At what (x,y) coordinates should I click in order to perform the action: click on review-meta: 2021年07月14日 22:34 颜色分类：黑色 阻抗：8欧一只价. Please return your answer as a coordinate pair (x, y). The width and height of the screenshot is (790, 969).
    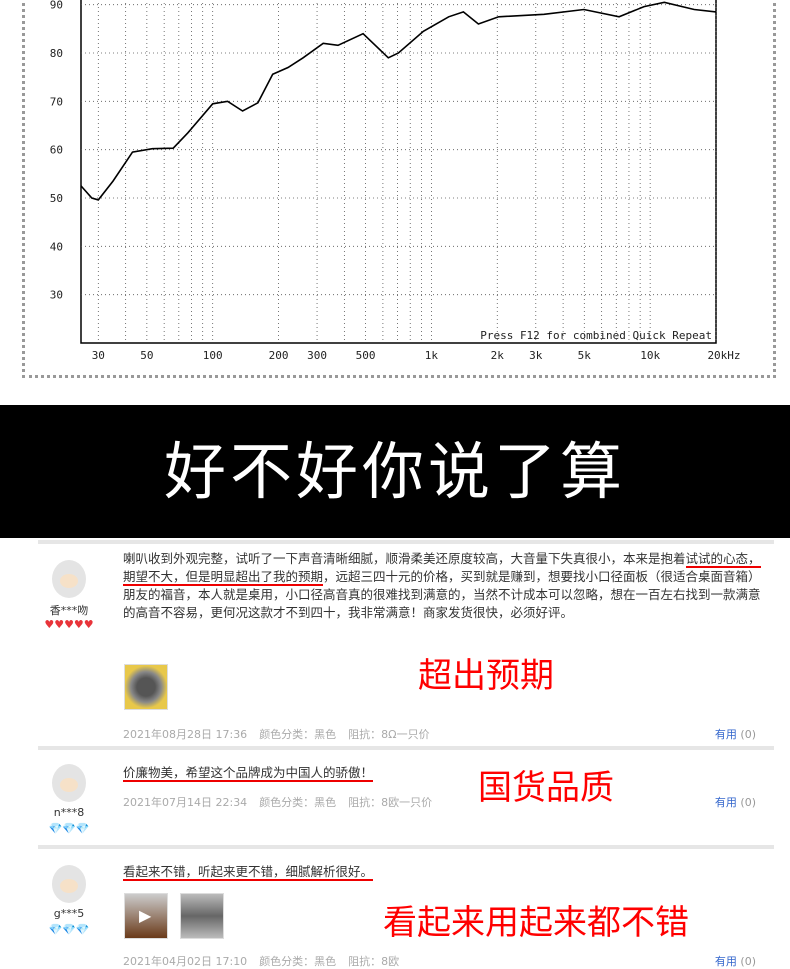
    Looking at the image, I should click on (278, 802).